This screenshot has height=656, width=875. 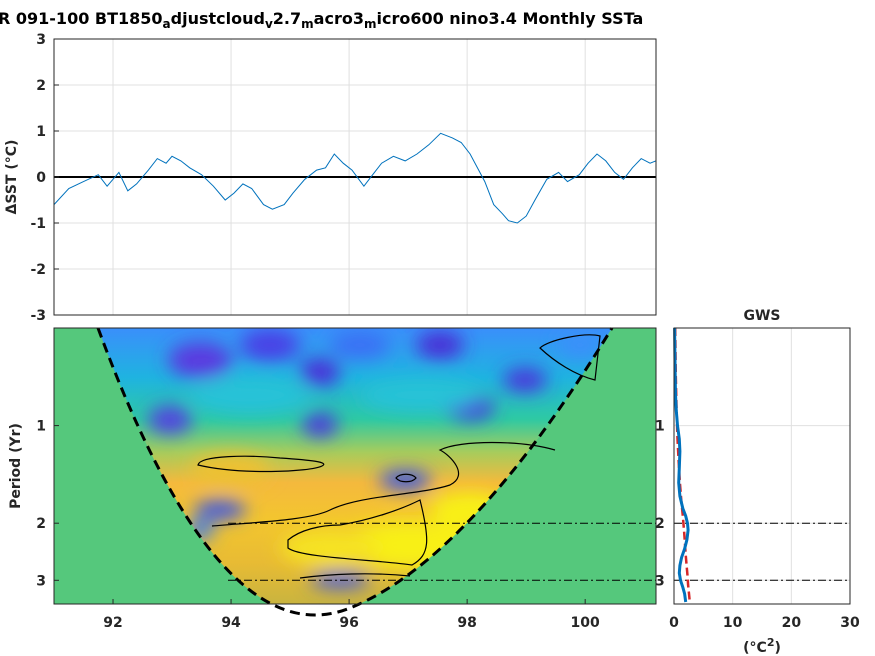 What do you see at coordinates (355, 178) in the screenshot?
I see `sst-series-line` at bounding box center [355, 178].